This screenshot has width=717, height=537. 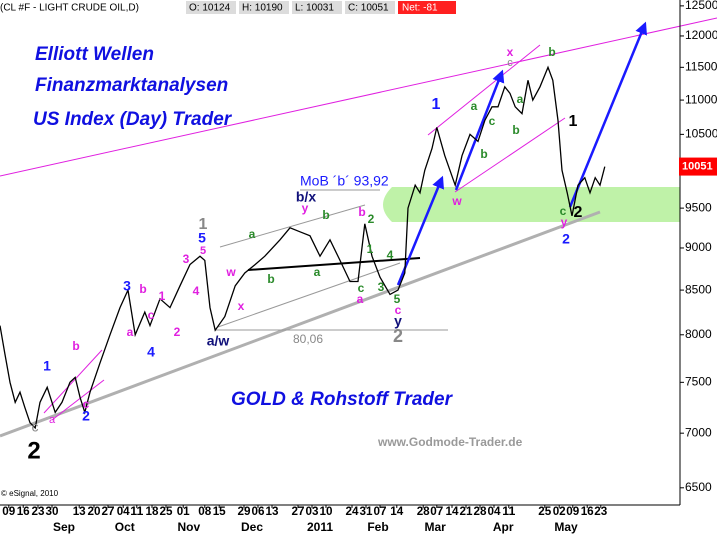 I want to click on month-label: 2011, so click(x=320, y=527).